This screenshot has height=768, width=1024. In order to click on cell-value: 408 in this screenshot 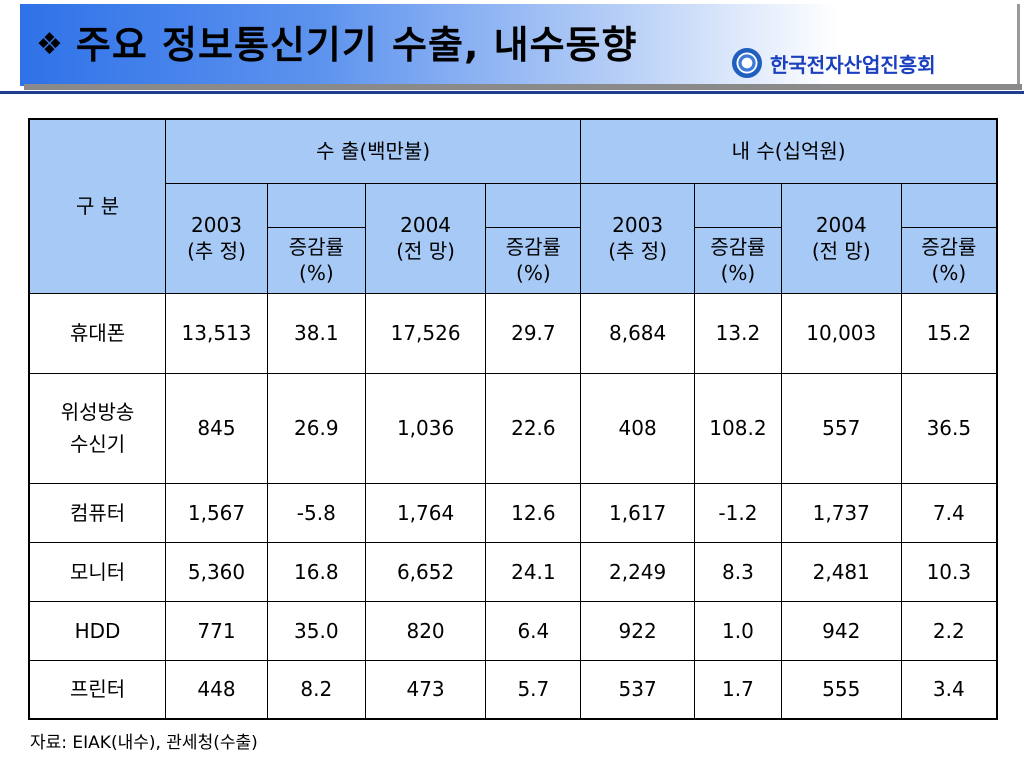, I will do `click(637, 428)`.